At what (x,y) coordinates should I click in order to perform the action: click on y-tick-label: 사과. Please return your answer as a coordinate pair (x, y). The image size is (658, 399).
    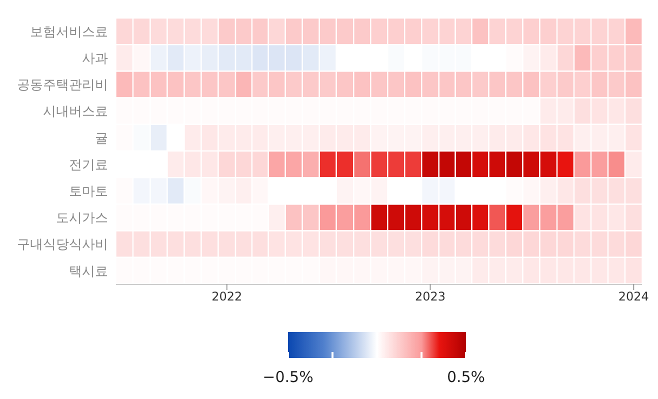
    Looking at the image, I should click on (95, 59).